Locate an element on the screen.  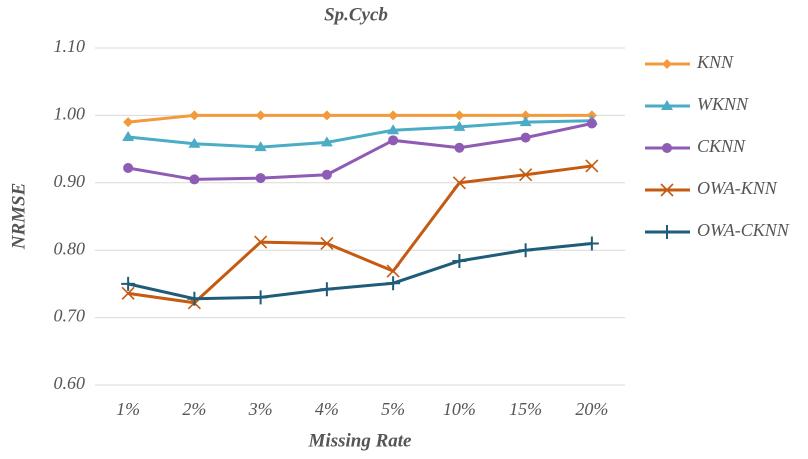
y-tick-label: 0.60 is located at coordinates (70, 383).